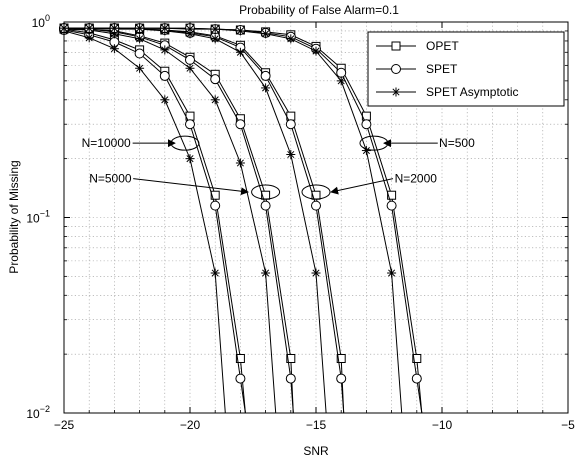 The width and height of the screenshot is (575, 460). Describe the element at coordinates (442, 69) in the screenshot. I see `legend-label: SPET` at that location.